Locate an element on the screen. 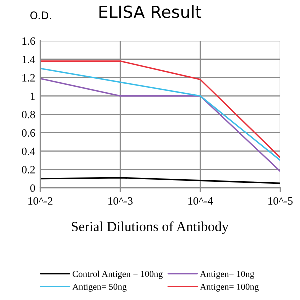 This screenshot has height=300, width=300. chart-title: ELISA Result is located at coordinates (151, 11).